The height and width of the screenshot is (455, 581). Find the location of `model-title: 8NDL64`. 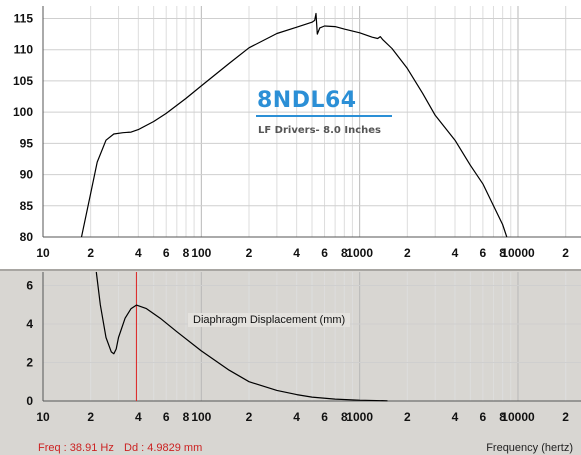

model-title: 8NDL64 is located at coordinates (307, 100).